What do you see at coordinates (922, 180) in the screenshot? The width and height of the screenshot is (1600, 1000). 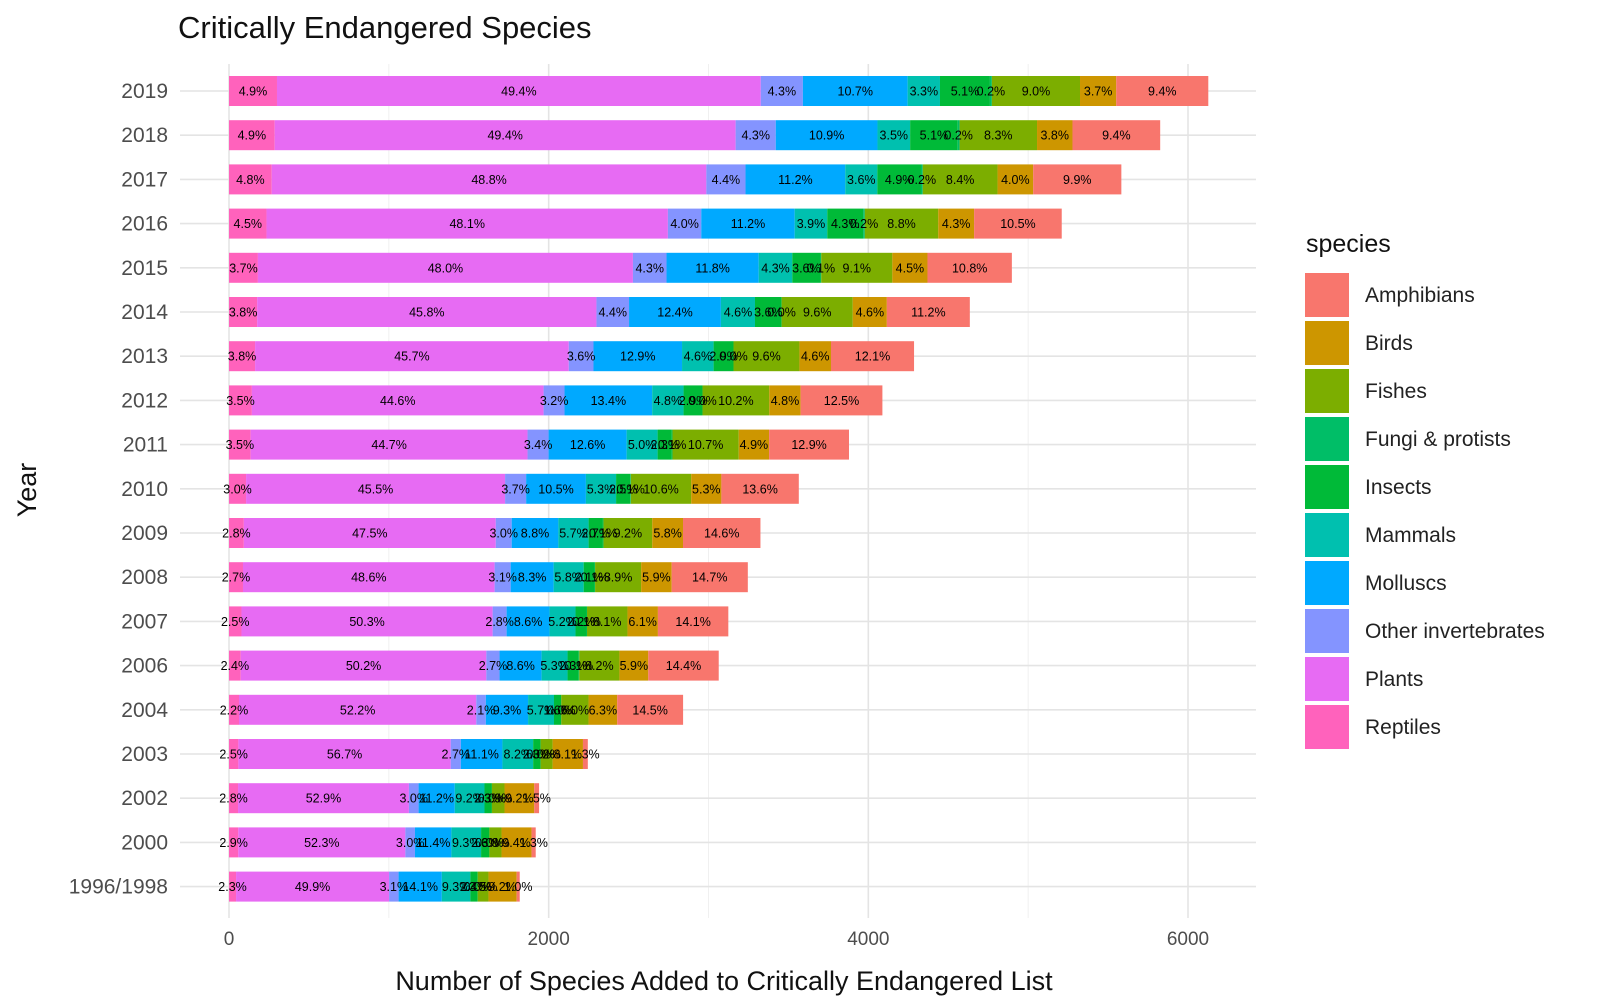 I see `segment-label: 0.2%` at bounding box center [922, 180].